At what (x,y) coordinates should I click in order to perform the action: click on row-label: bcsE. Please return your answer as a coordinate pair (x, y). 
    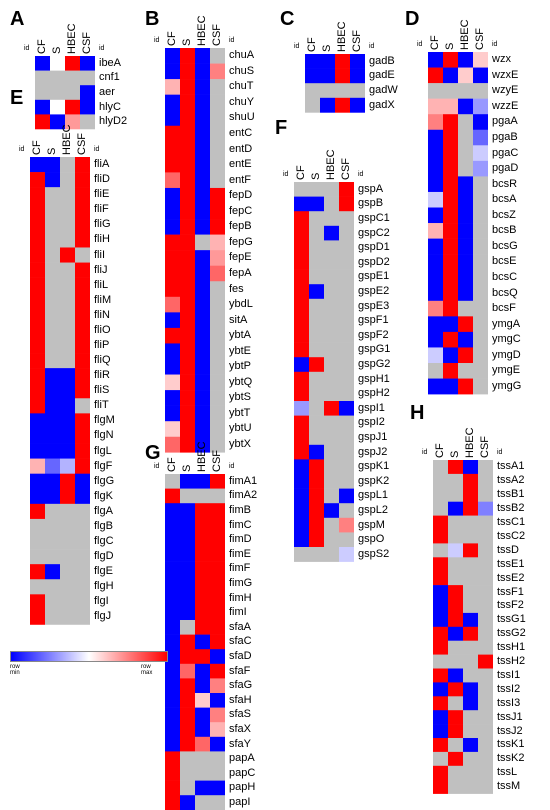
    Looking at the image, I should click on (504, 261).